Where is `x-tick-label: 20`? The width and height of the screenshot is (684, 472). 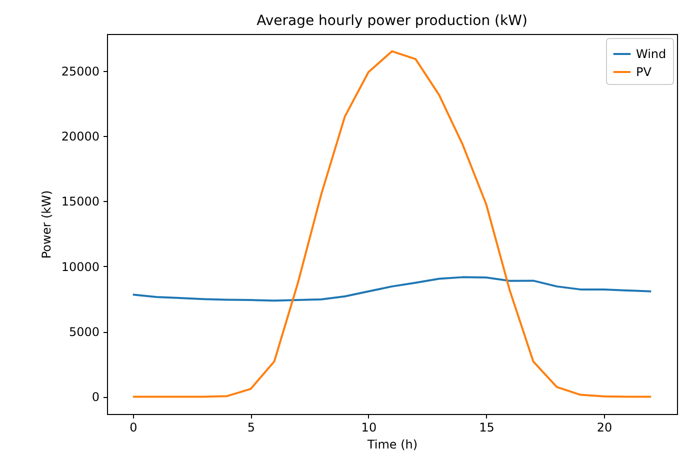
x-tick-label: 20 is located at coordinates (604, 427).